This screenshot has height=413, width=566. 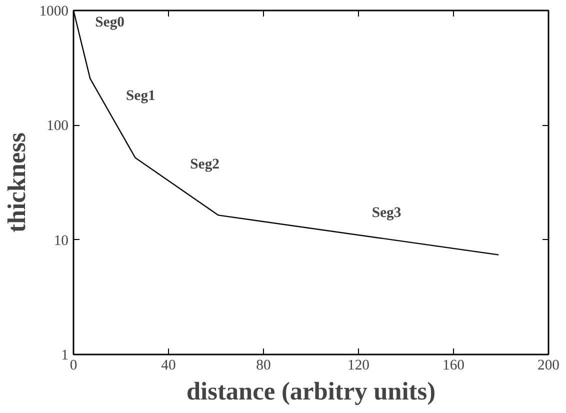 What do you see at coordinates (53, 12) in the screenshot?
I see `y-tick-label: 1000` at bounding box center [53, 12].